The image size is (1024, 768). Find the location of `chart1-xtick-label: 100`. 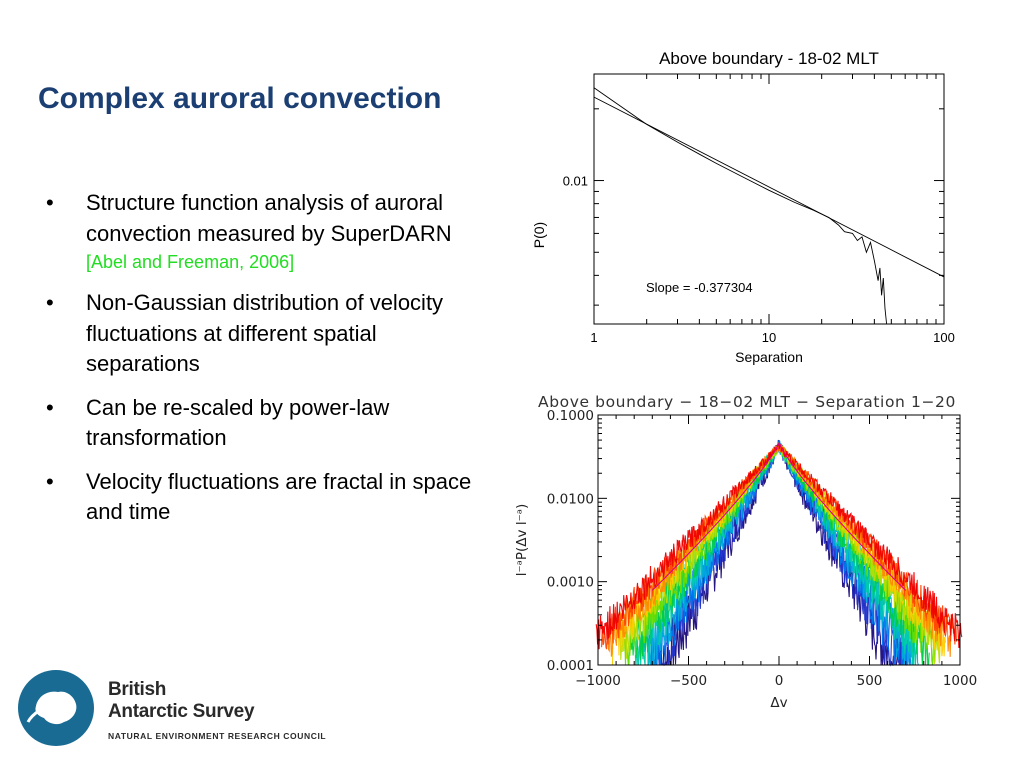

chart1-xtick-label: 100 is located at coordinates (944, 337).